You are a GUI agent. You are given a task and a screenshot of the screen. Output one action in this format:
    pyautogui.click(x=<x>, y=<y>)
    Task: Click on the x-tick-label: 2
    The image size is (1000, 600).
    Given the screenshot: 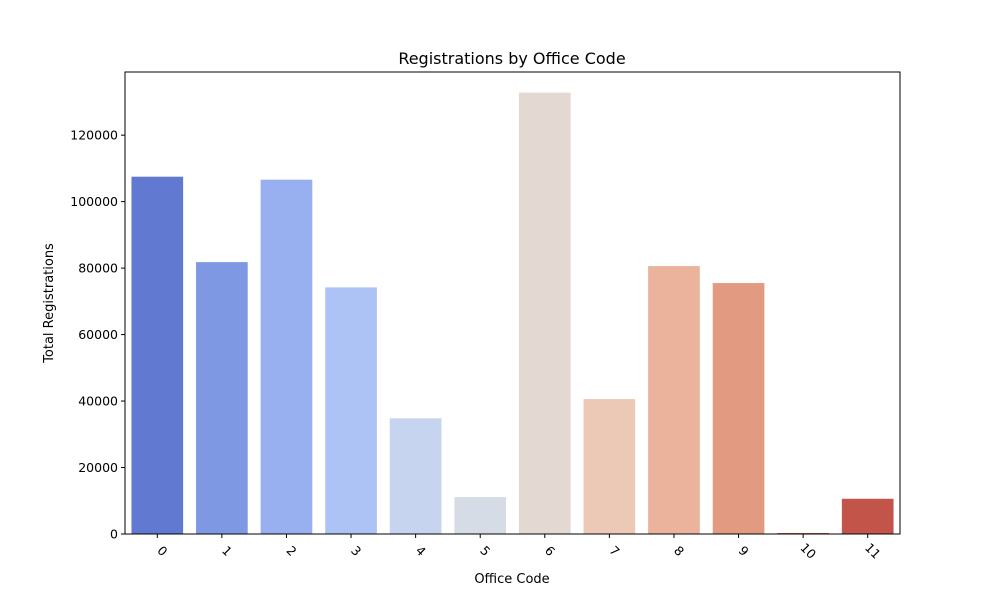 What is the action you would take?
    pyautogui.click(x=292, y=551)
    